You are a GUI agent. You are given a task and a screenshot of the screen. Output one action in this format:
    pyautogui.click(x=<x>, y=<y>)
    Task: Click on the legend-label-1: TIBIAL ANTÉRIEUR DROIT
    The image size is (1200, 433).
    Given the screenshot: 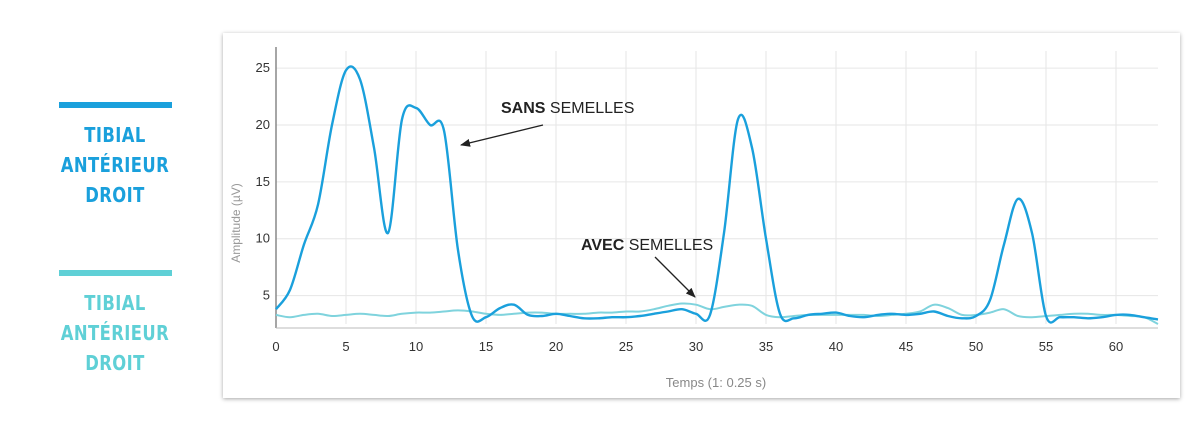 What is the action you would take?
    pyautogui.click(x=115, y=165)
    